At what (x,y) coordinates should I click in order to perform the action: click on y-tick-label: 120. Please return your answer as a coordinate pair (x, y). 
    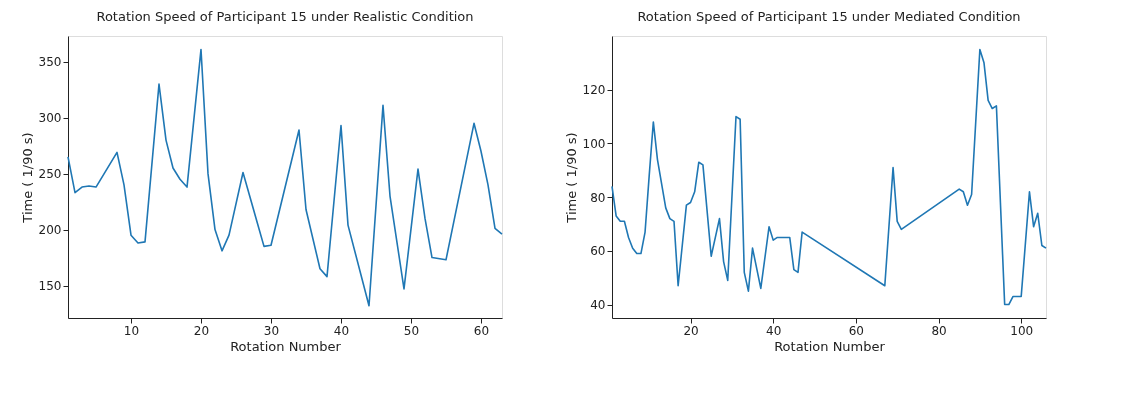
    Looking at the image, I should click on (594, 90).